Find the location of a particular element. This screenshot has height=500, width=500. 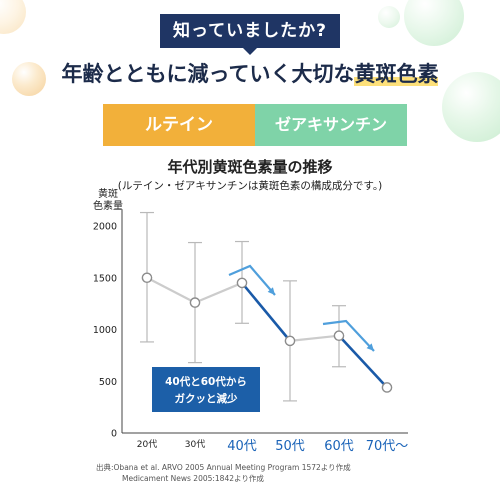

headline: 年齢とともに減っていく大切な黄斑色素 is located at coordinates (250, 73).